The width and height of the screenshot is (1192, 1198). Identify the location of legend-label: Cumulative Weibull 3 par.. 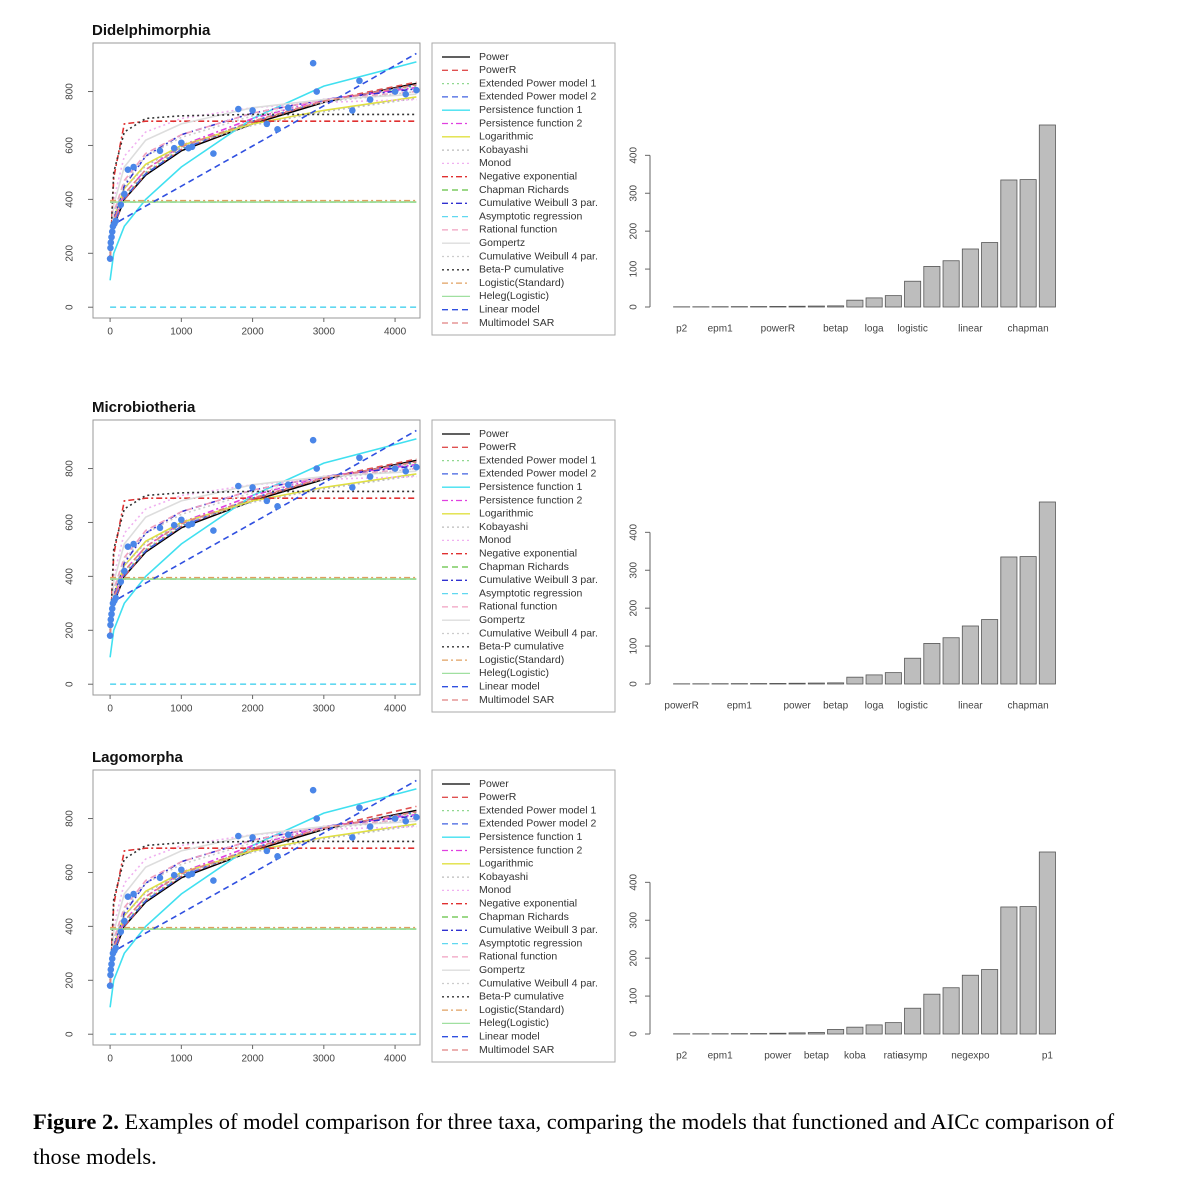
(538, 203).